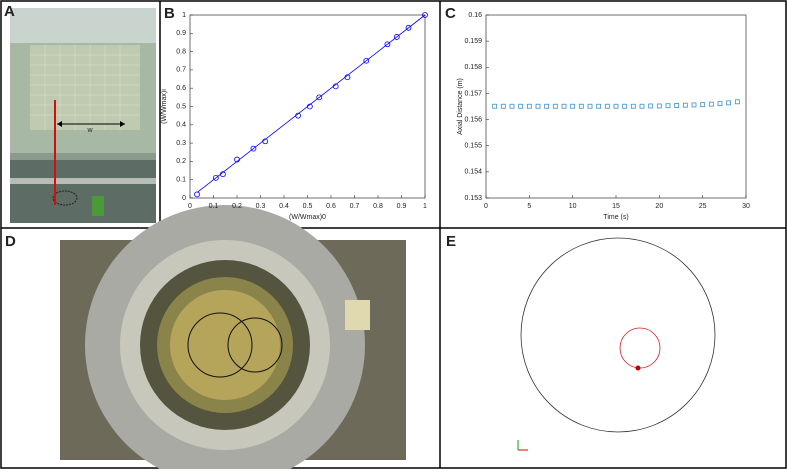 This screenshot has width=787, height=474. I want to click on panel-letter: B, so click(169, 13).